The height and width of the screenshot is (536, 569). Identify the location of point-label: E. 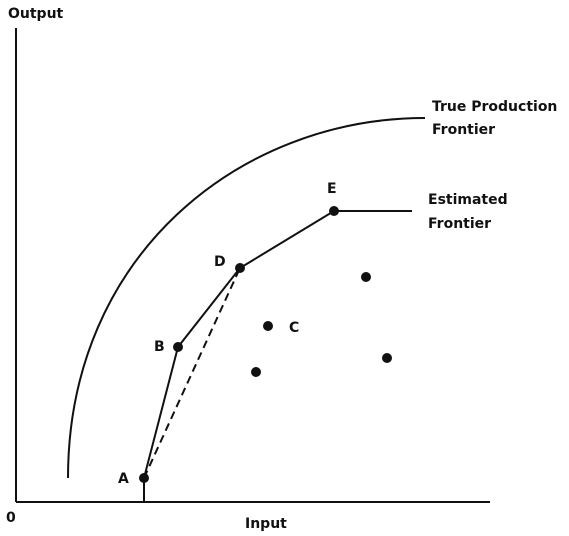
(332, 189).